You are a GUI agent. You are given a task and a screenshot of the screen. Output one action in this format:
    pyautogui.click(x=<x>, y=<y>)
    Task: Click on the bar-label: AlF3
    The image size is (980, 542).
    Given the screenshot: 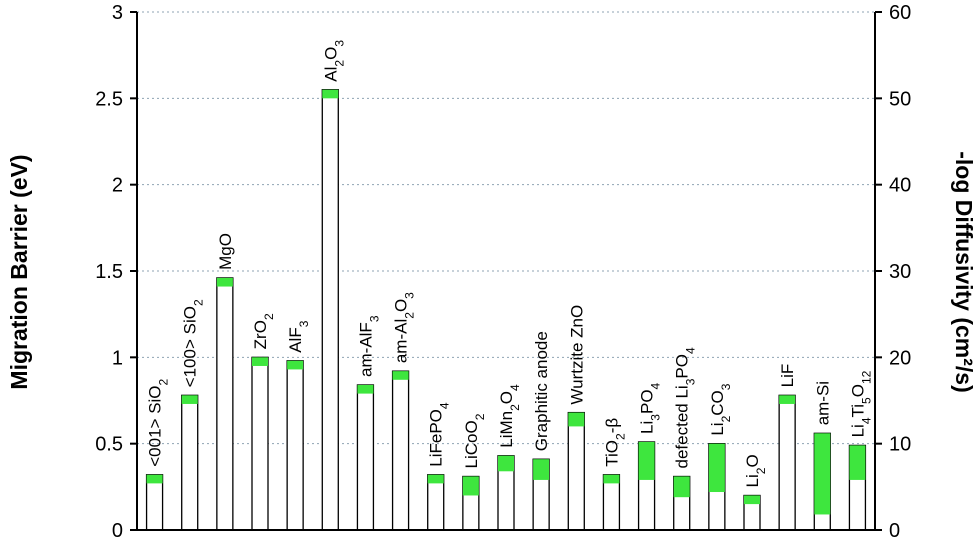 What is the action you would take?
    pyautogui.click(x=298, y=336)
    